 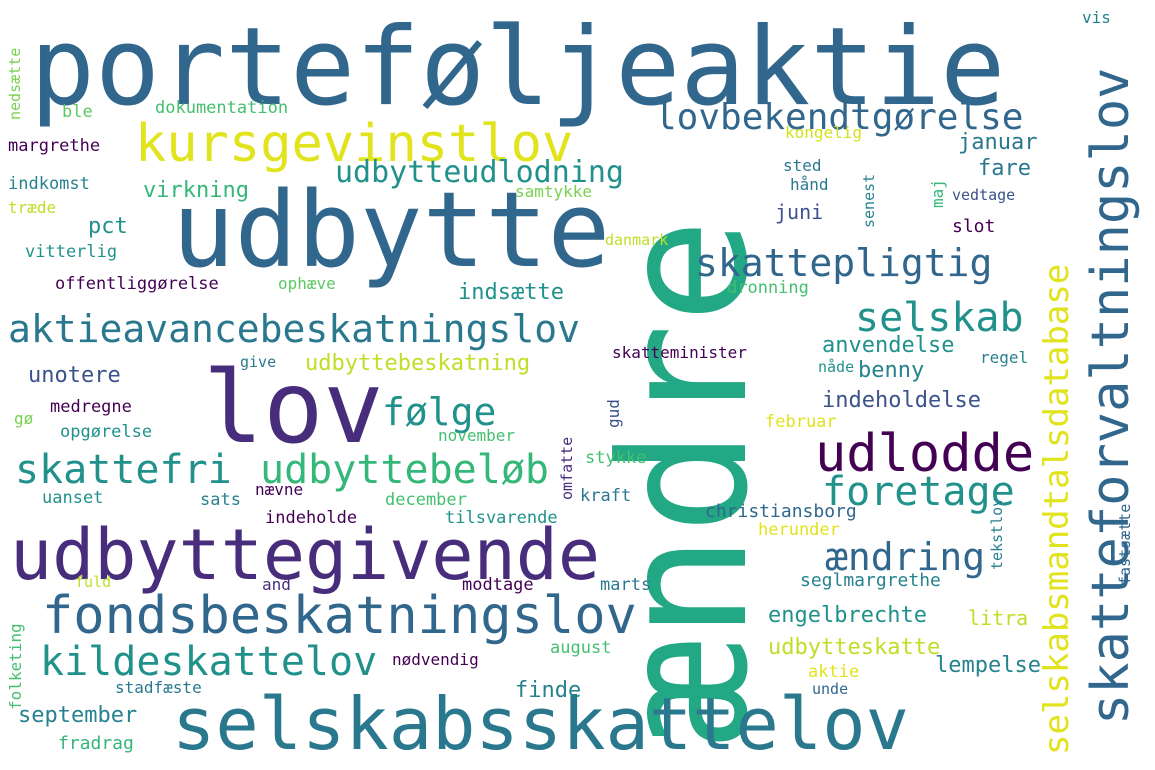 I want to click on word-lov: lov, so click(x=293, y=407).